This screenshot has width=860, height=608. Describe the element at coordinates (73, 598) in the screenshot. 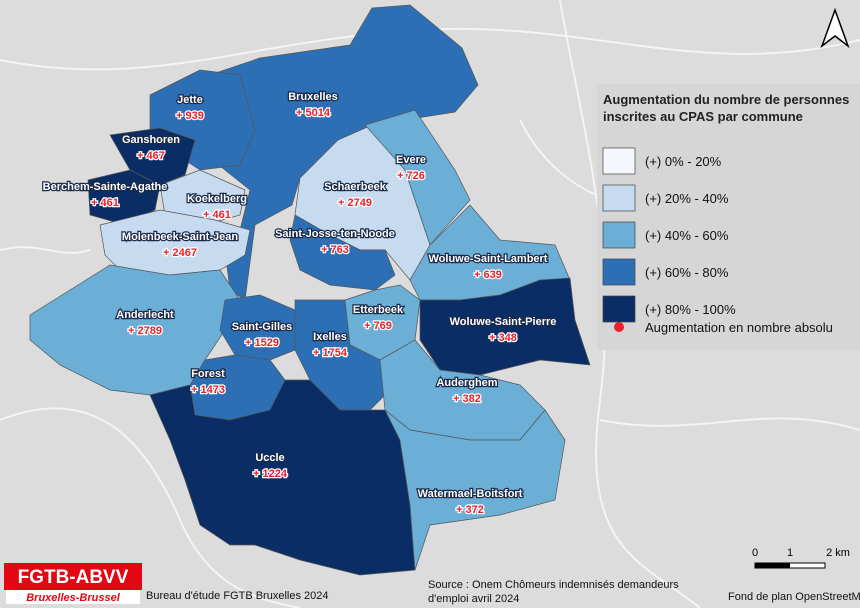

I see `logo-sub: Bruxelles-Brussel` at that location.